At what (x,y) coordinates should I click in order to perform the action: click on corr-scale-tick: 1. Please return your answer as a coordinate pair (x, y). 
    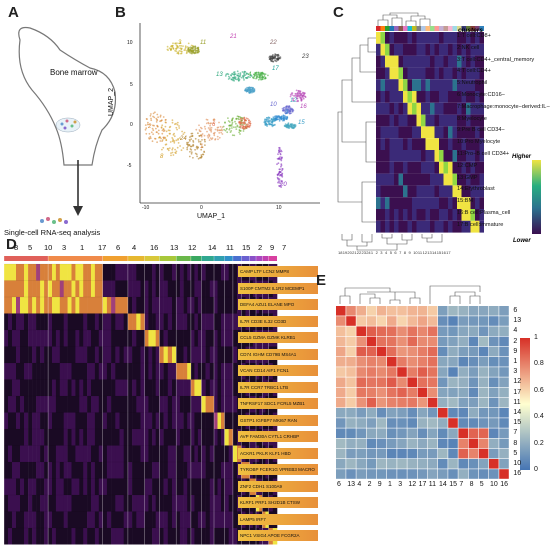
    Looking at the image, I should click on (536, 337).